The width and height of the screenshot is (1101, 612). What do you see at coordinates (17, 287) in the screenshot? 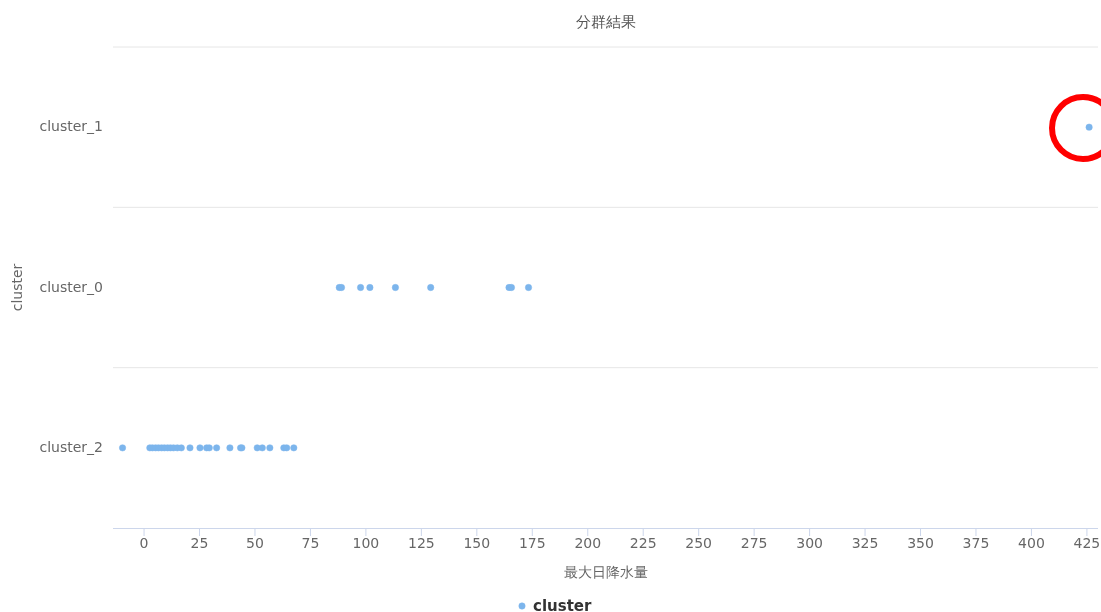
I see `y-axis-title: cluster` at bounding box center [17, 287].